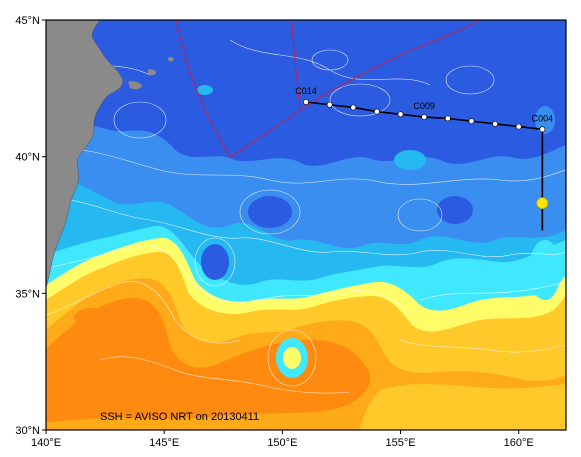 The image size is (581, 457). I want to click on lon-tick-label-1: 145°E, so click(164, 443).